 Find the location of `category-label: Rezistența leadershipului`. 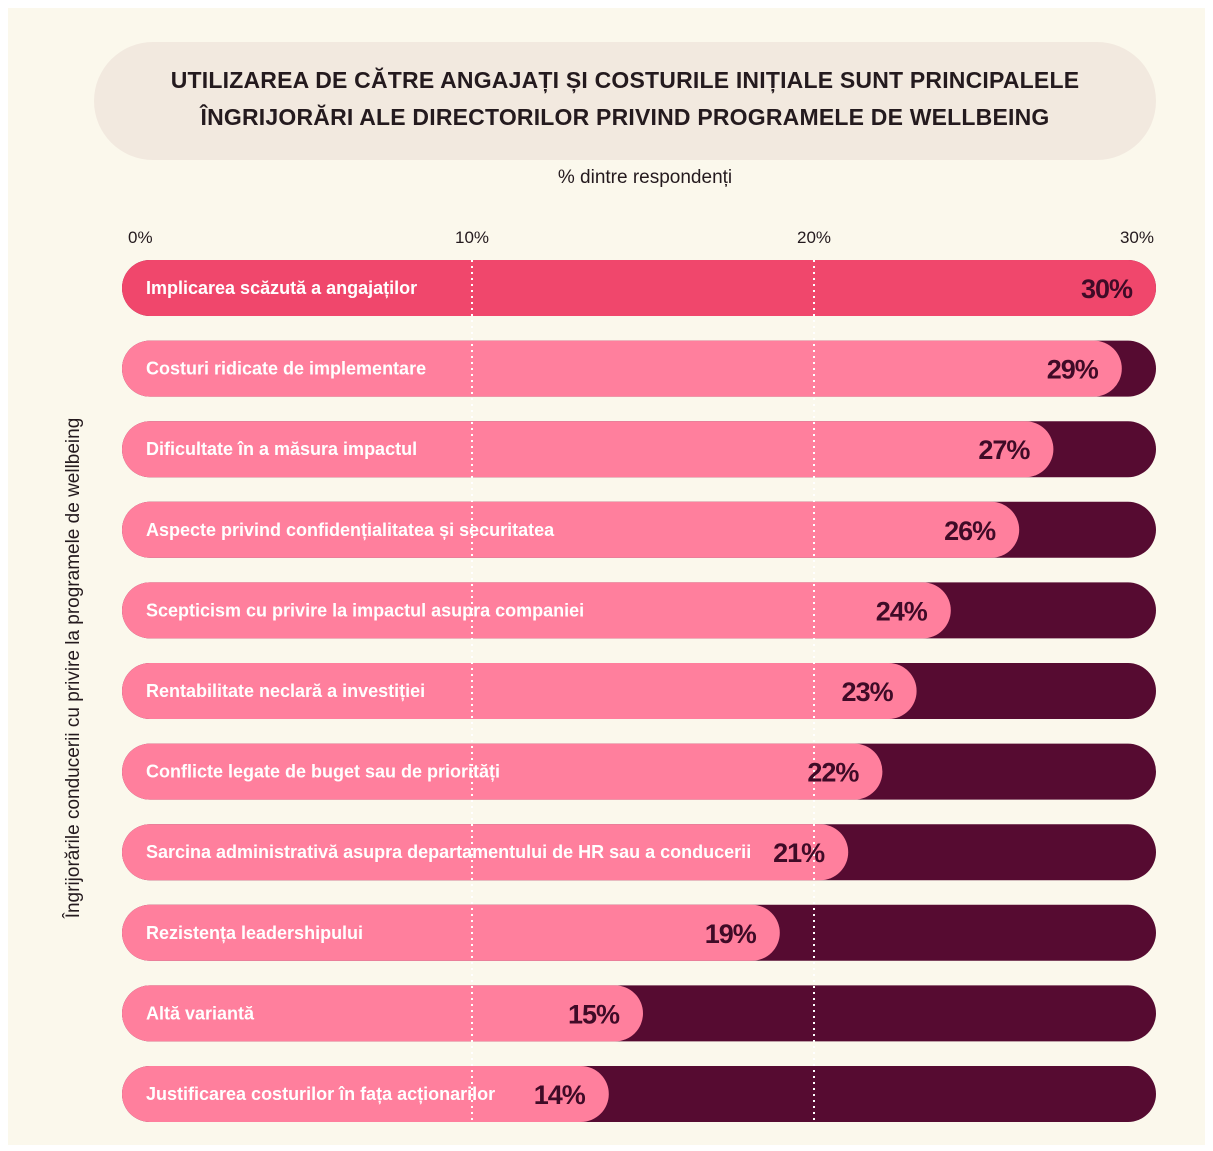

category-label: Rezistența leadershipului is located at coordinates (254, 933).